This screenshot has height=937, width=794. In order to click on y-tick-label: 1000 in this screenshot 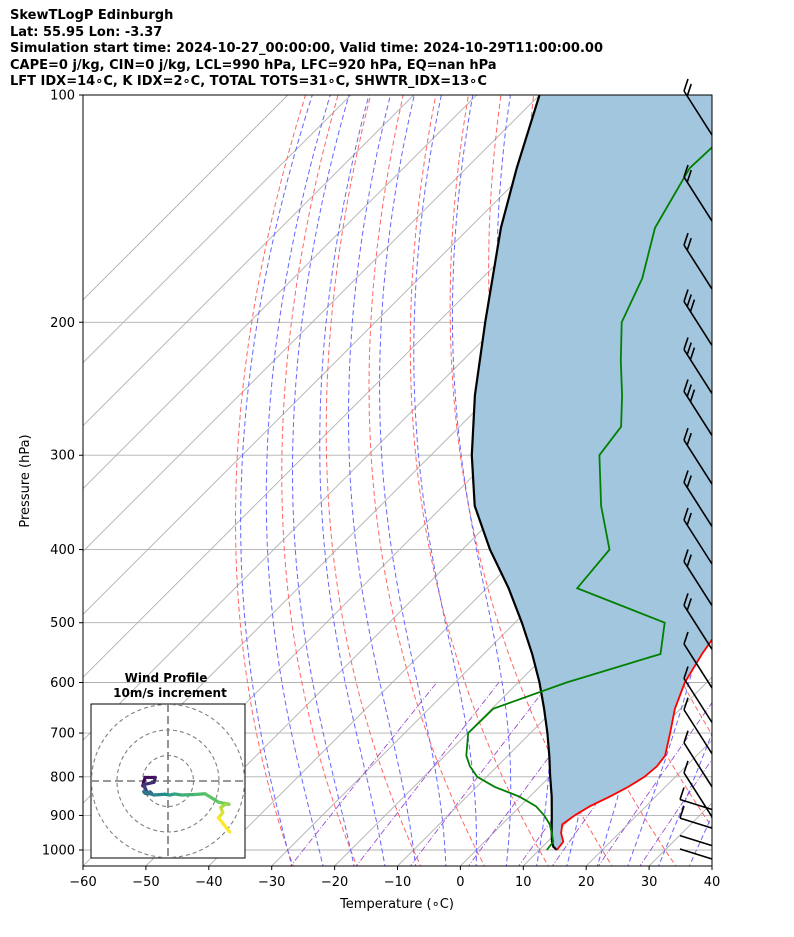, I will do `click(58, 851)`.